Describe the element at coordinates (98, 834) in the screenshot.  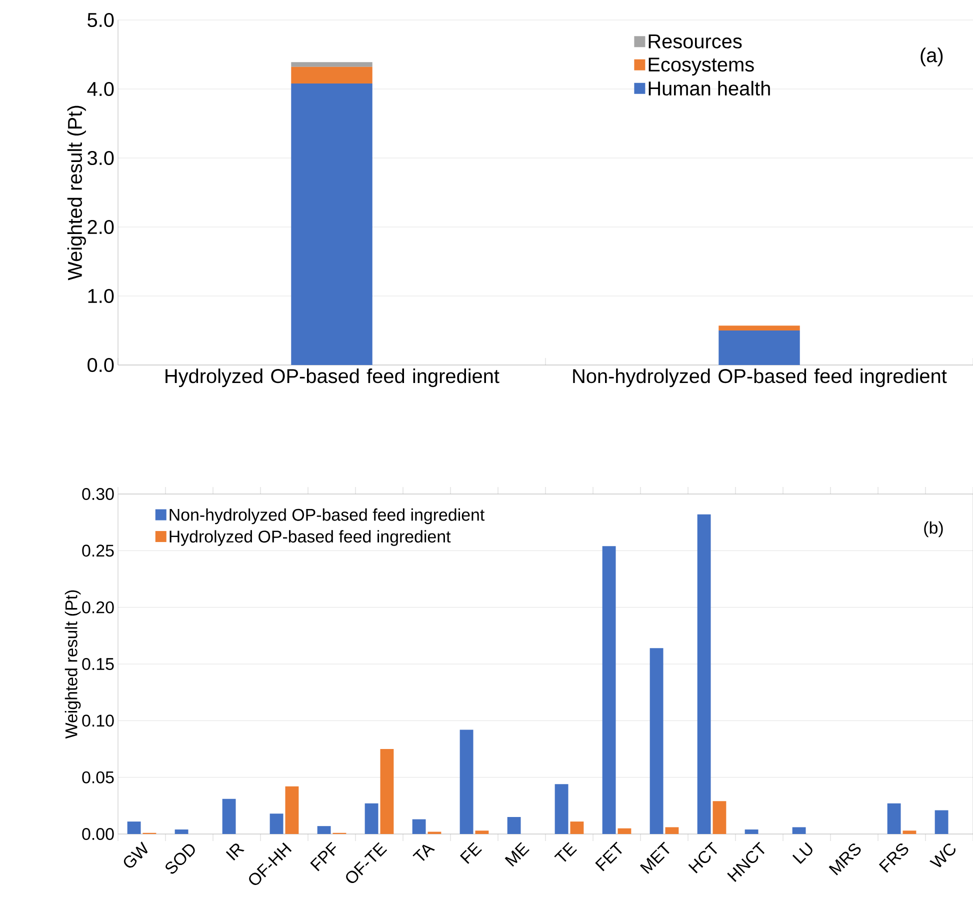
I see `y-tick-label: 0.00` at that location.